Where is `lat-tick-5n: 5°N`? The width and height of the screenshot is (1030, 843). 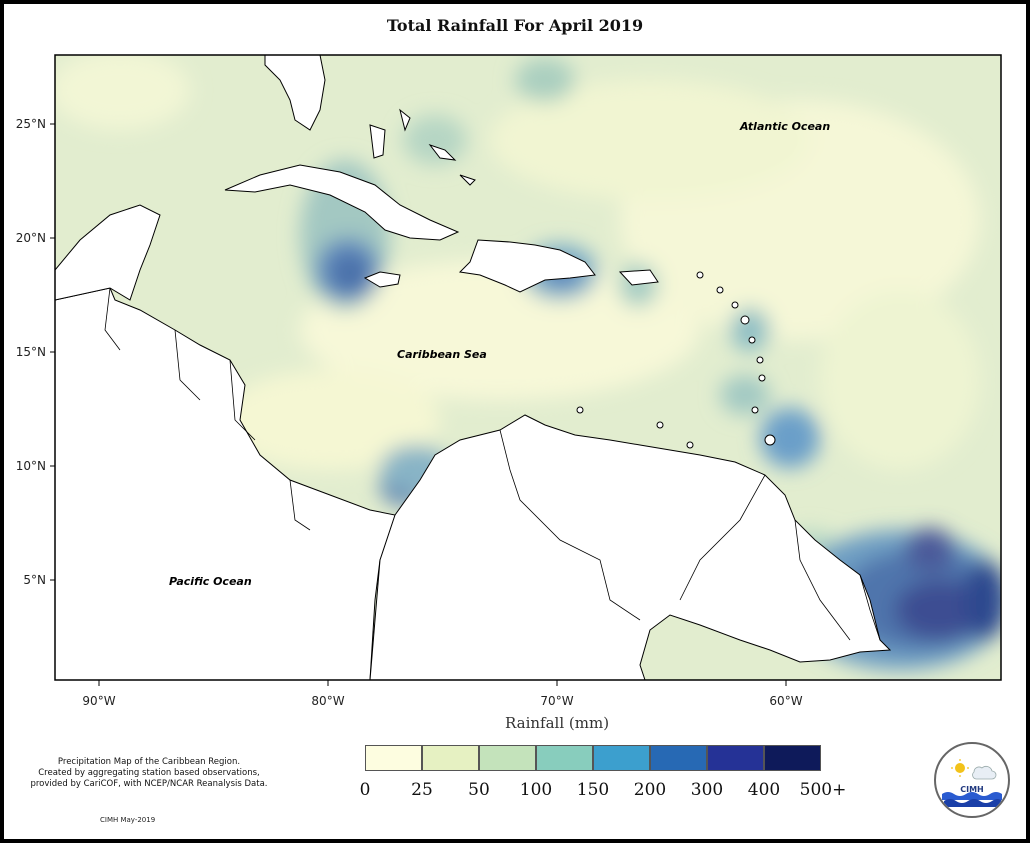 lat-tick-5n: 5°N is located at coordinates (34, 580).